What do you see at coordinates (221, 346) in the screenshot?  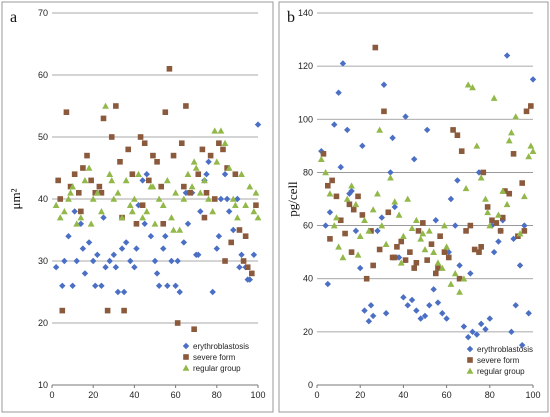 I see `legend-label: erythroblastosis` at bounding box center [221, 346].